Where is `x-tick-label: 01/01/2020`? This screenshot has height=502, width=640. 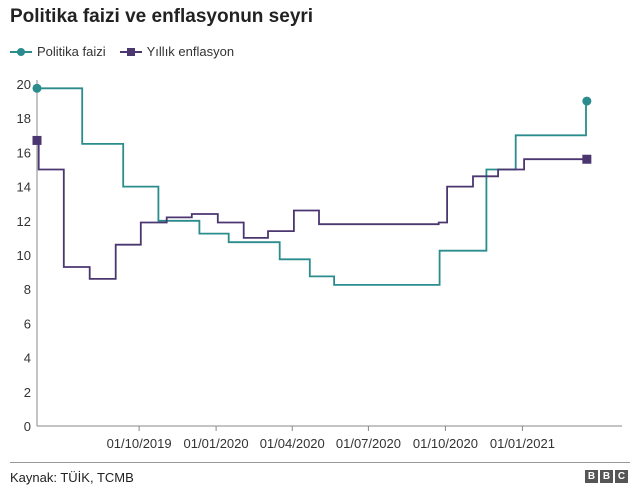 x-tick-label: 01/01/2020 is located at coordinates (216, 443).